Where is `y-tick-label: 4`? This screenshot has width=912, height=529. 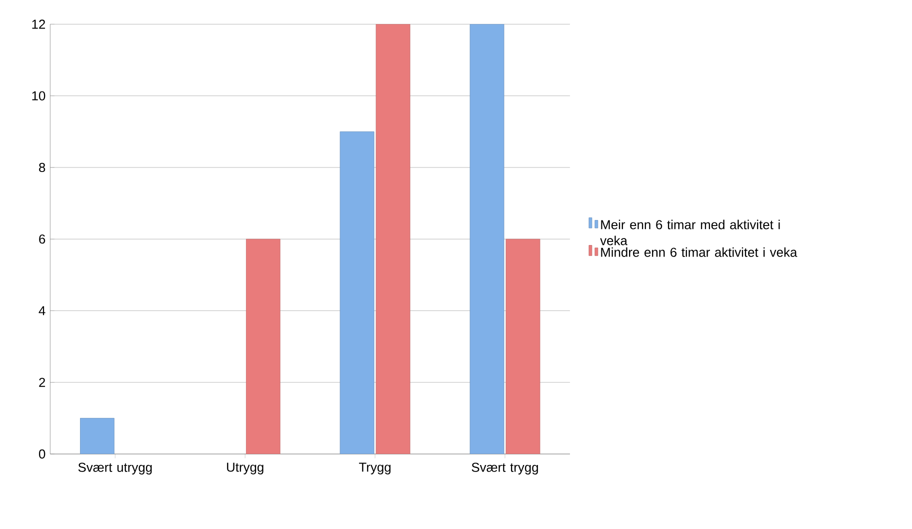 y-tick-label: 4 is located at coordinates (42, 311).